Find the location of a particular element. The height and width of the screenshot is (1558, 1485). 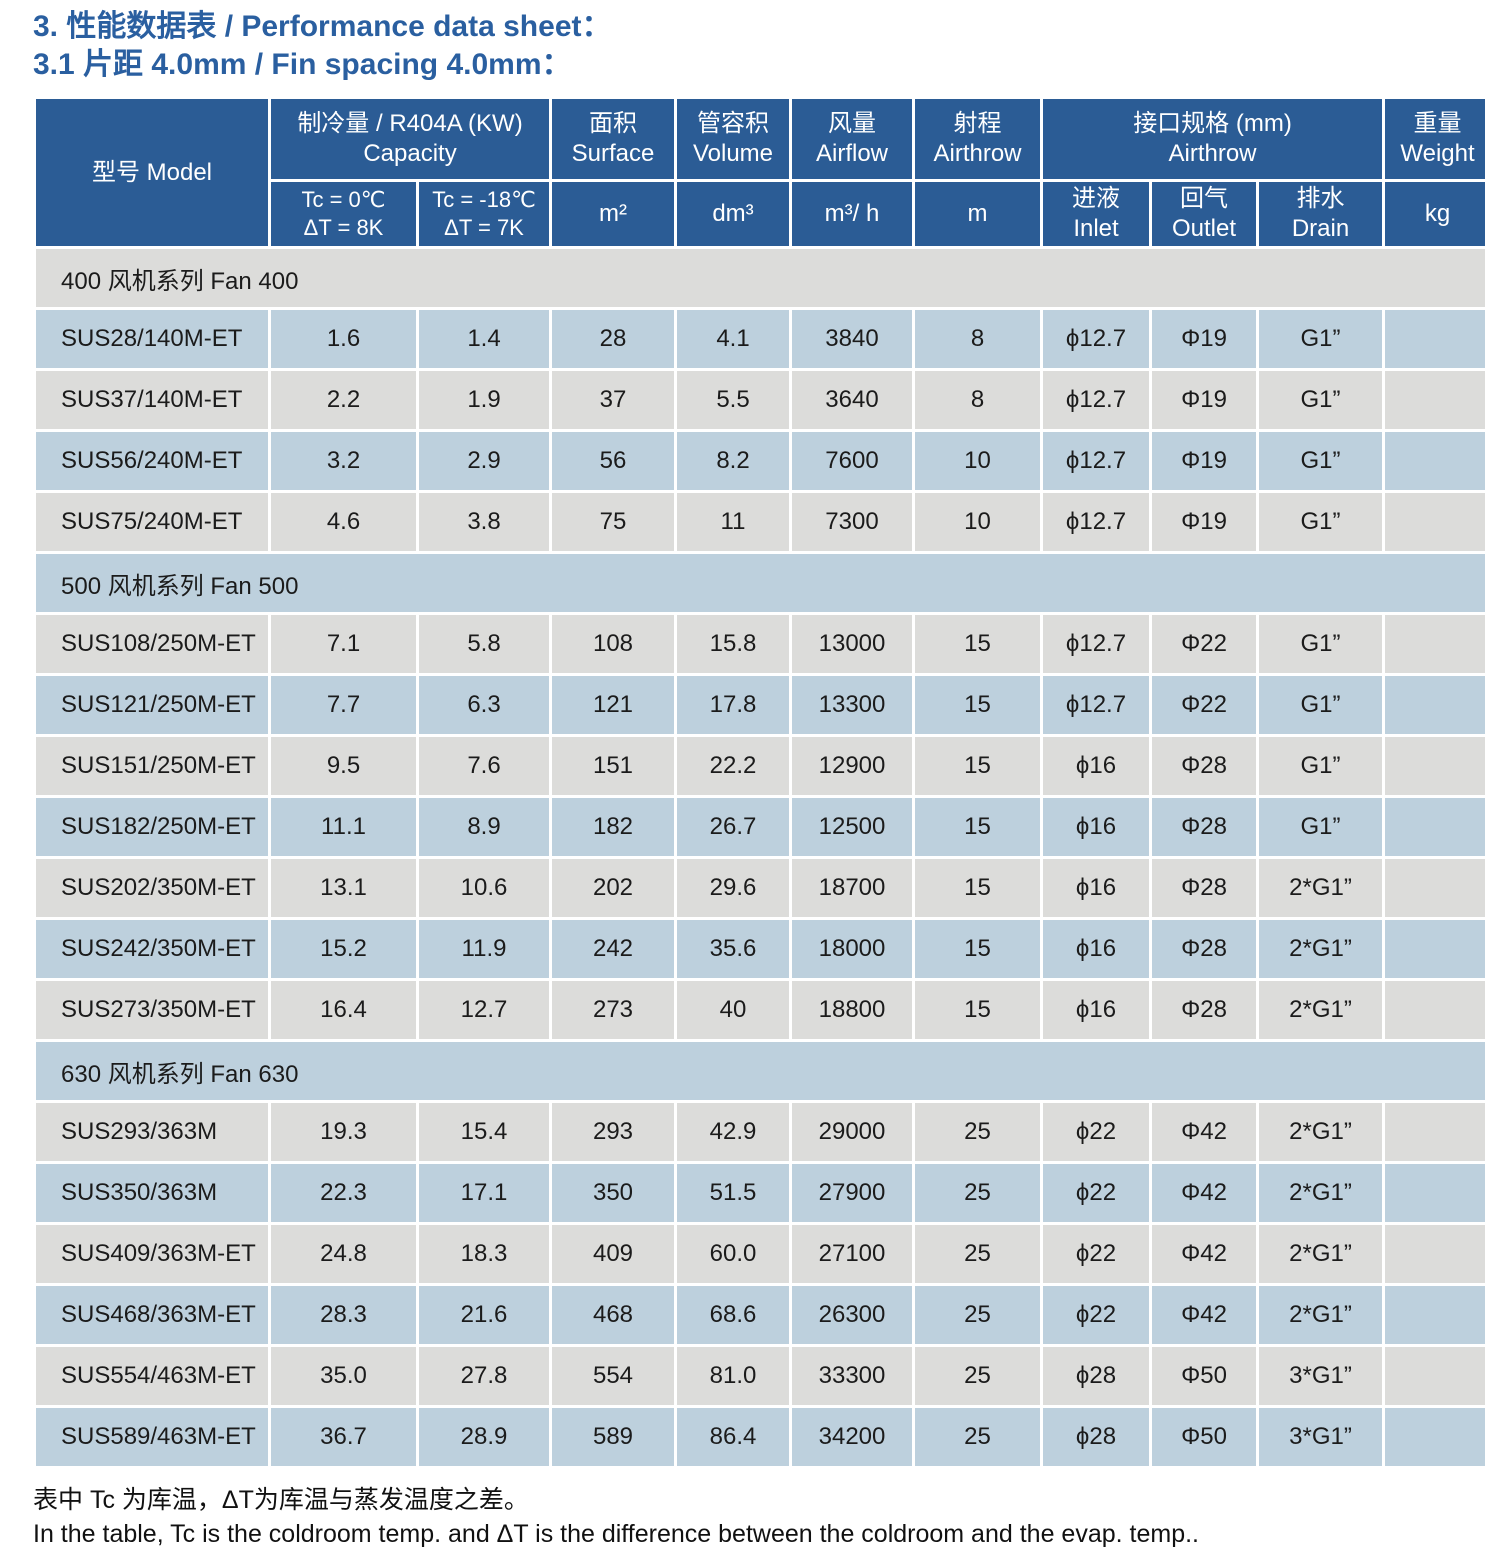

cell-capacity-tc0: 11.1 is located at coordinates (343, 827).